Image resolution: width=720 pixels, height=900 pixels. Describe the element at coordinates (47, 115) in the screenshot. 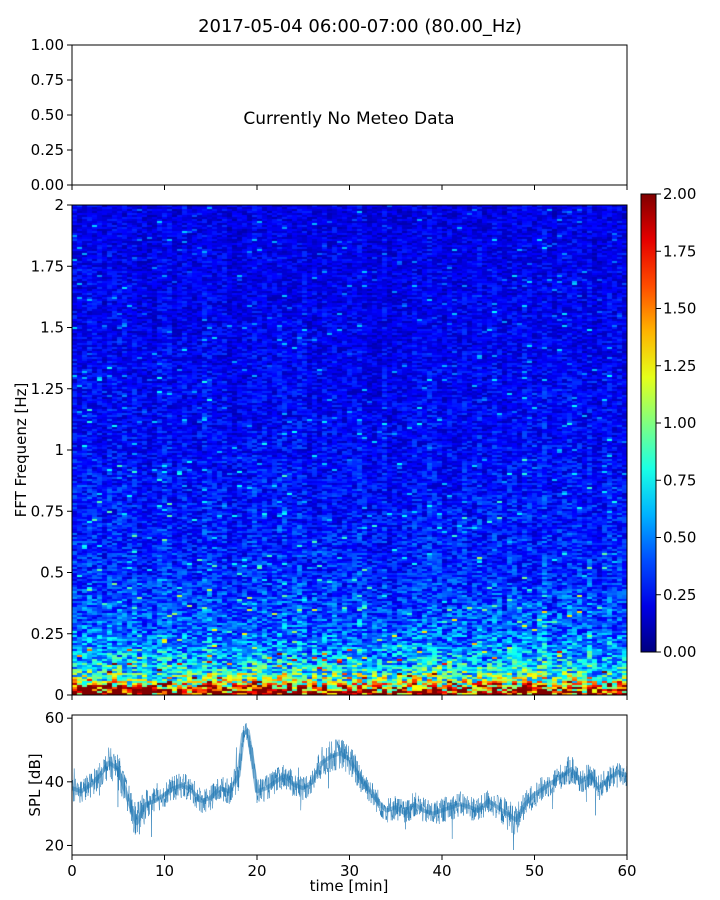

I see `meteo-y-tick-label: 0.50` at that location.